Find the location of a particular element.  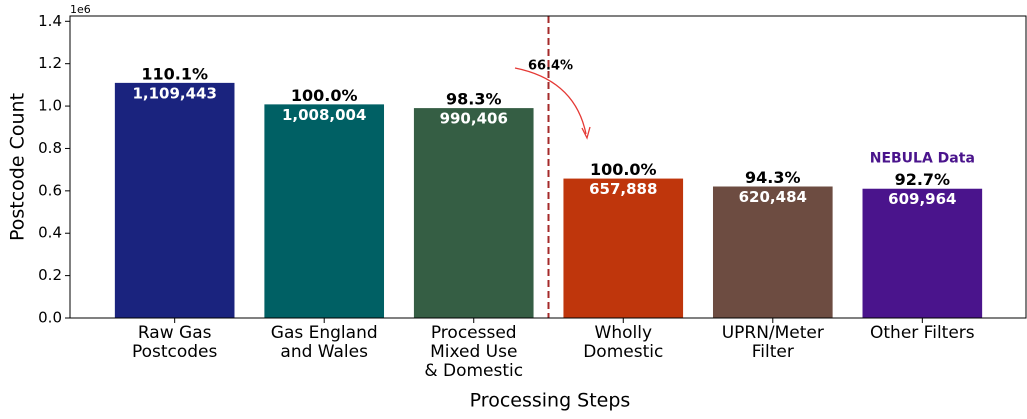

y-axis-label: Postcode Count is located at coordinates (18, 167).